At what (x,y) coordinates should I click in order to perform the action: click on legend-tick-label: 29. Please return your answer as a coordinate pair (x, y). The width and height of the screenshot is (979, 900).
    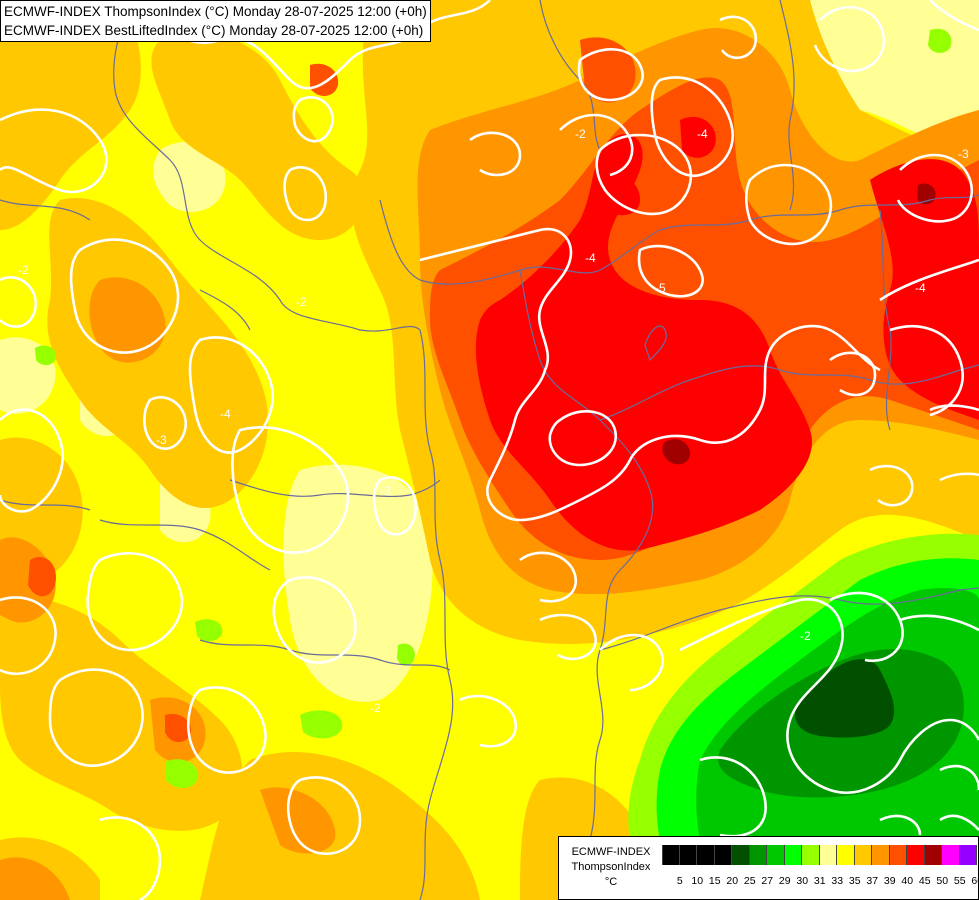
    Looking at the image, I should click on (784, 881).